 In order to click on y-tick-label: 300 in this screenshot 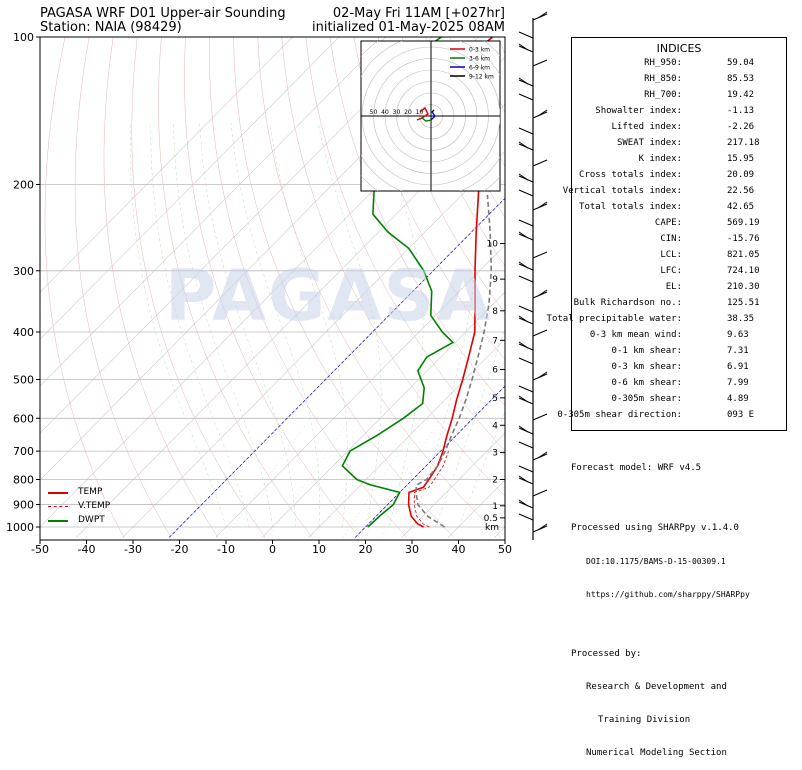, I will do `click(23, 271)`.